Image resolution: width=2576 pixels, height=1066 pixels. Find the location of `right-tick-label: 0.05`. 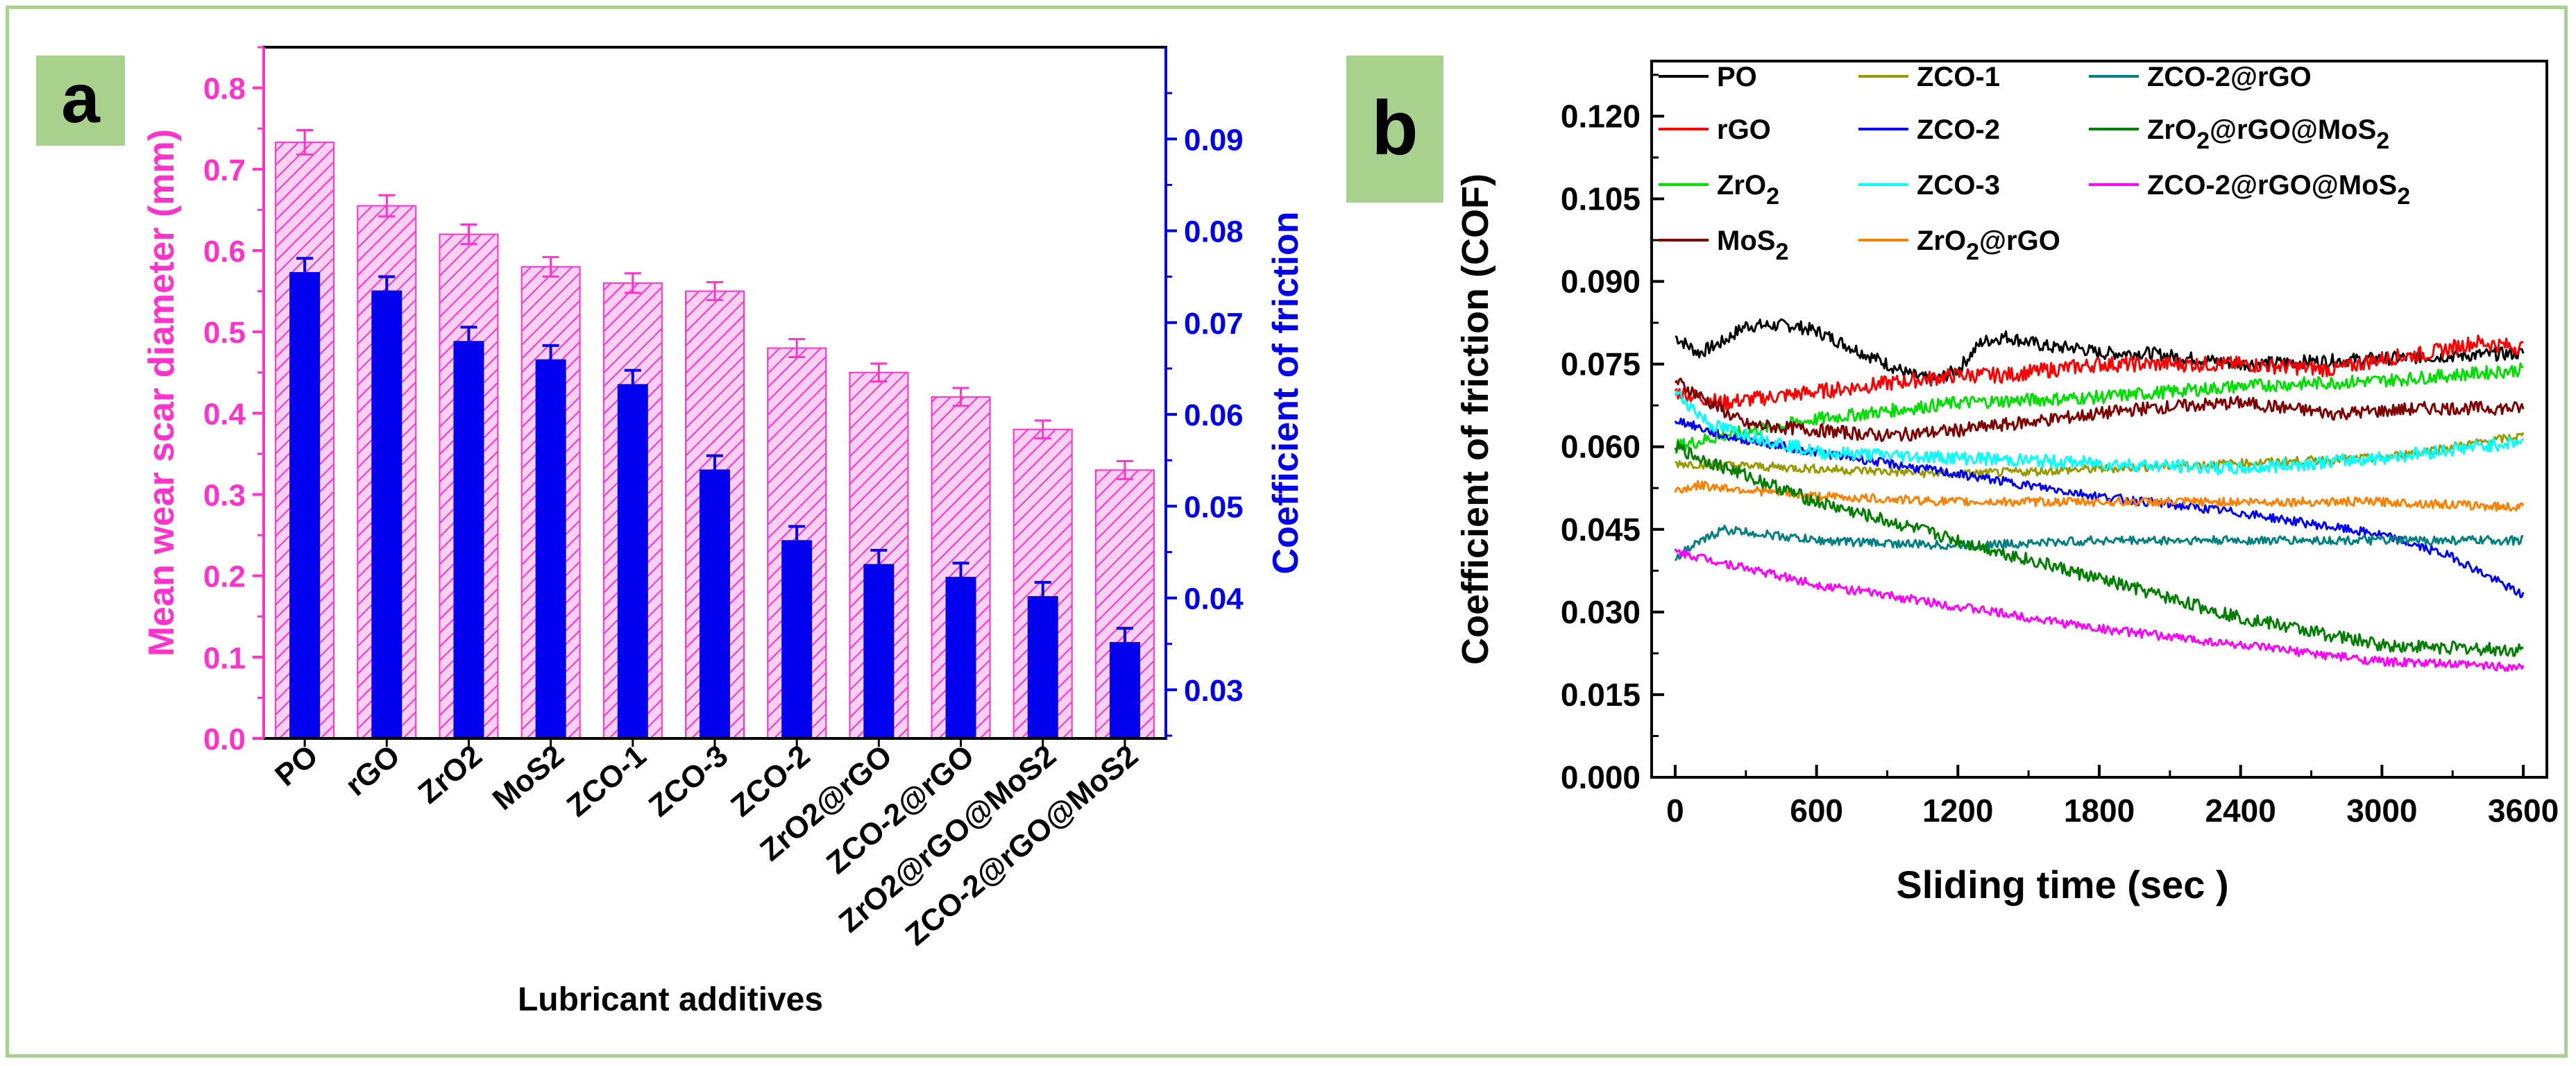

right-tick-label: 0.05 is located at coordinates (1214, 507).